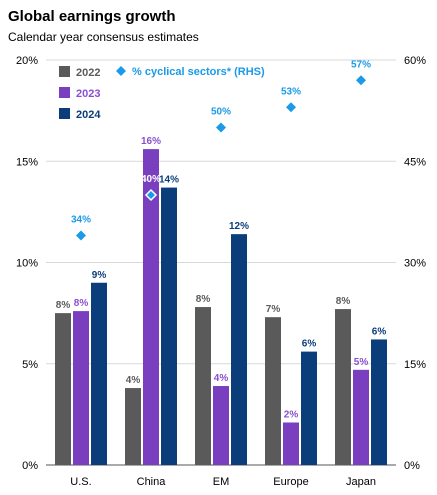 Image resolution: width=437 pixels, height=495 pixels. Describe the element at coordinates (221, 112) in the screenshot. I see `cyclical-data-label: 50%` at that location.